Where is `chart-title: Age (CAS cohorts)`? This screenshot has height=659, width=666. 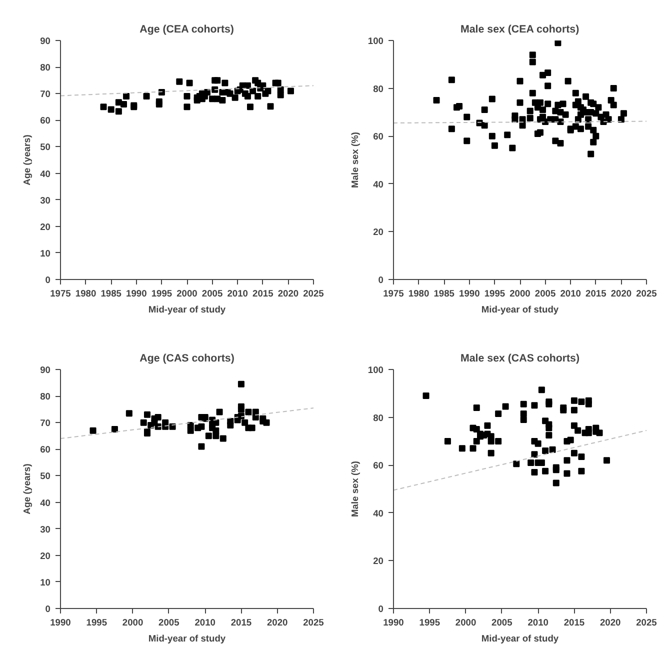 chart-title: Age (CAS cohorts) is located at coordinates (187, 358).